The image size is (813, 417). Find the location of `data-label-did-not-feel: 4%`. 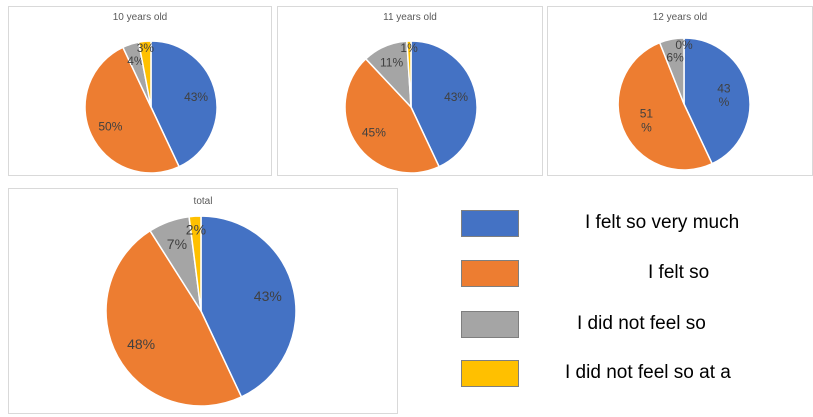

data-label-did-not-feel: 4% is located at coordinates (136, 61).